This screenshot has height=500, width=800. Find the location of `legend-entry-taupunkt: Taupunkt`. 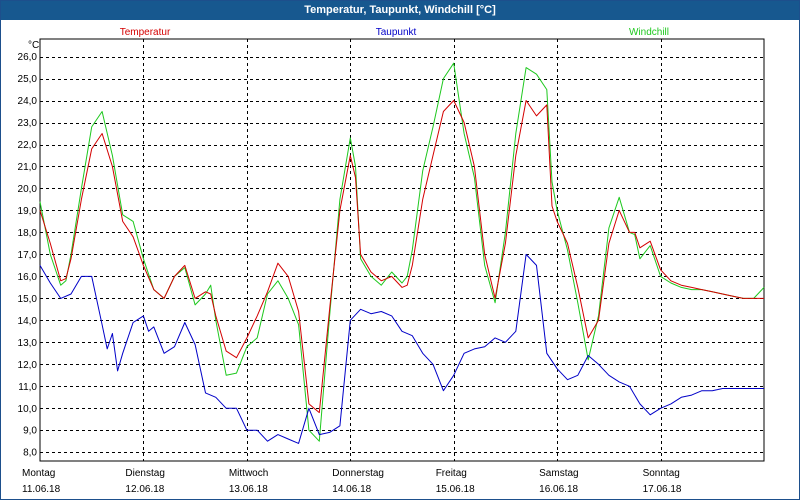

legend-entry-taupunkt: Taupunkt is located at coordinates (396, 32).